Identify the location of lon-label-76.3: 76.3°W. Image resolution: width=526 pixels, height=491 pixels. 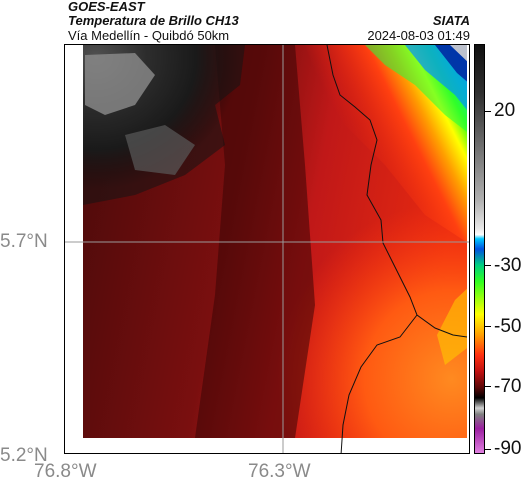
(279, 471).